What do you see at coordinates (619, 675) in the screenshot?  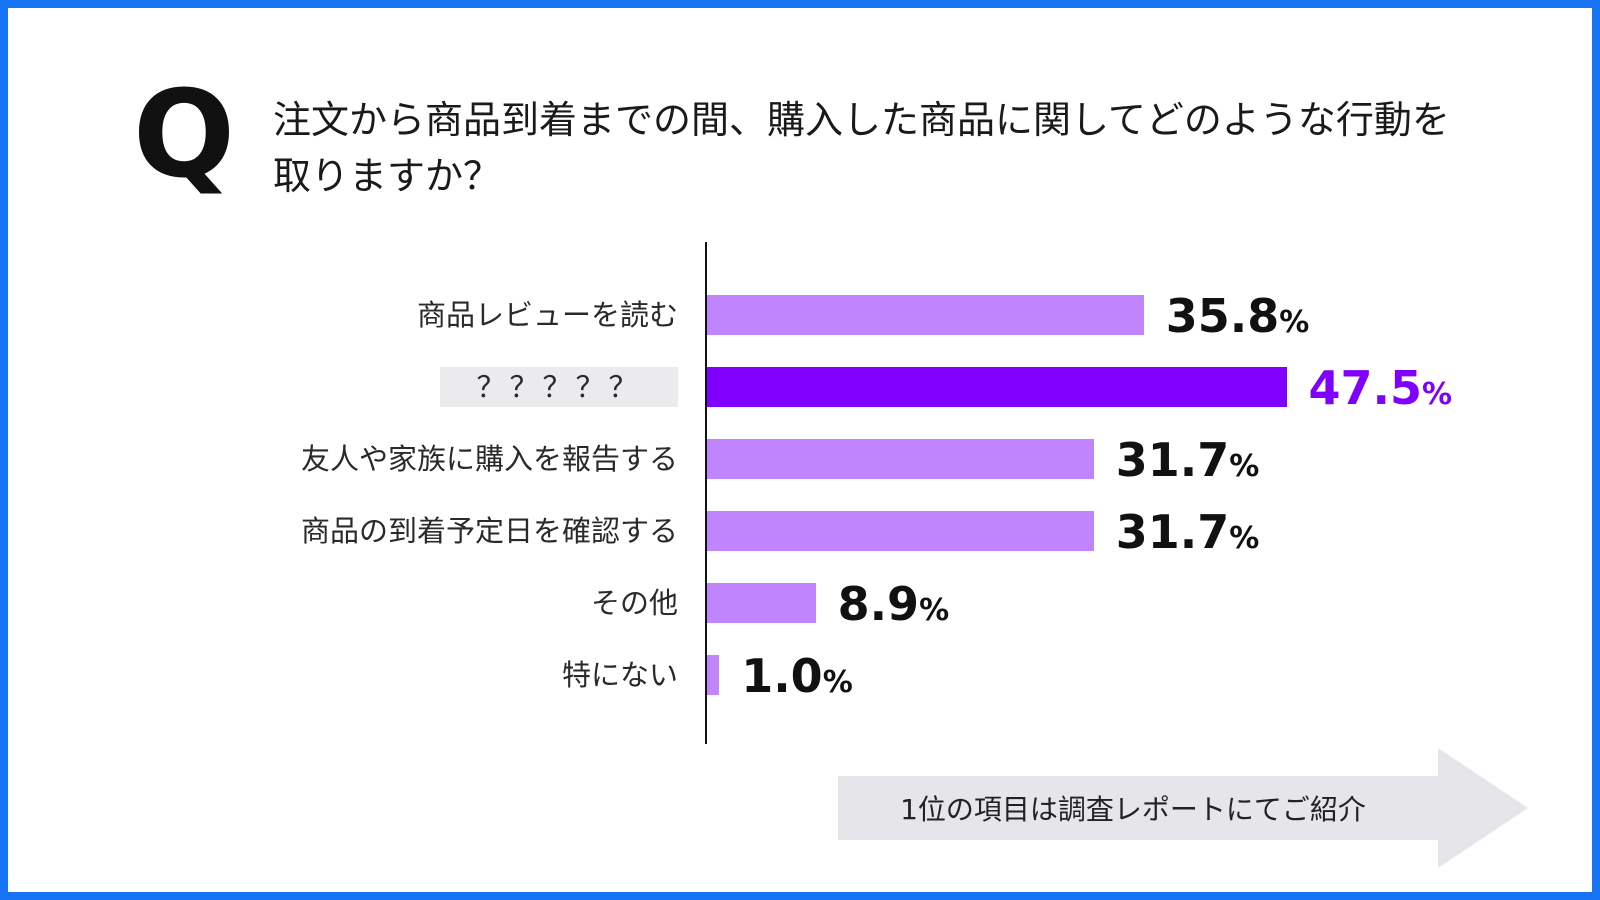 I see `category-label: 特にない` at bounding box center [619, 675].